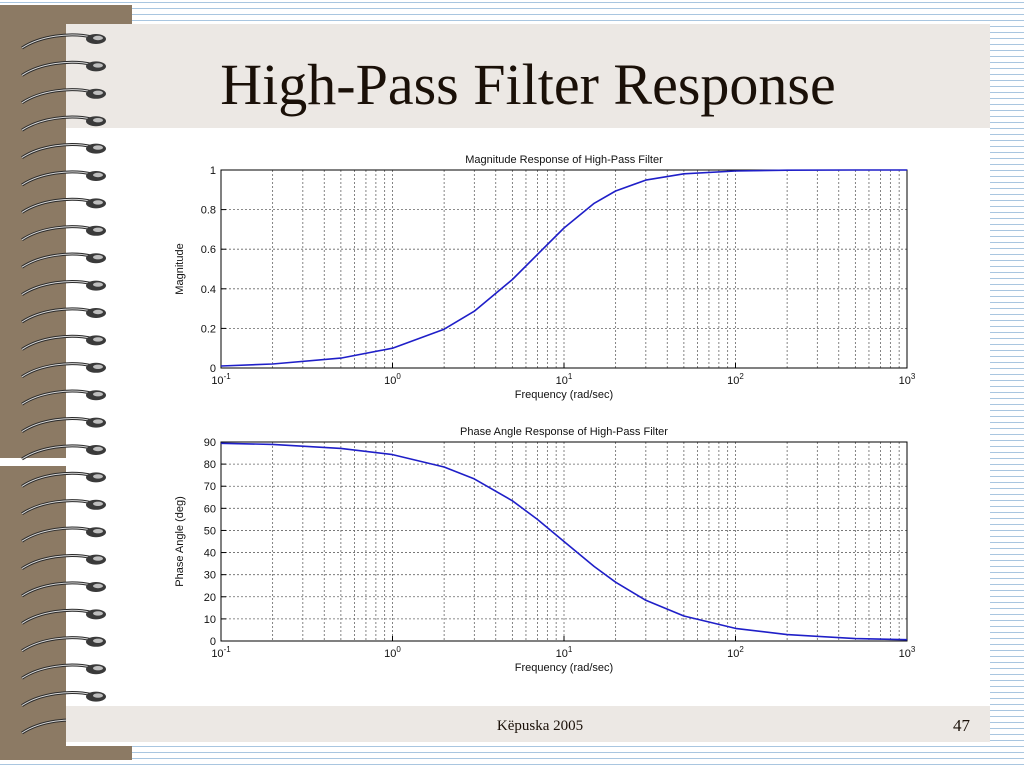  I want to click on y-tick-label: 1, so click(213, 171).